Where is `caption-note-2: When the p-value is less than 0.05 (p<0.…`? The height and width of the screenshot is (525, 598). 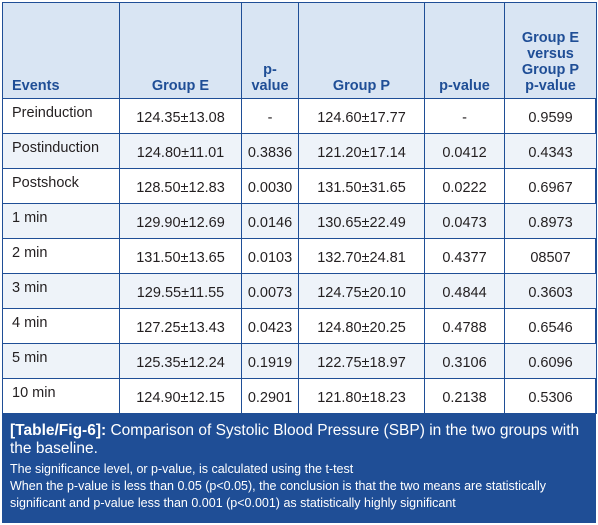
caption-note-2: When the p-value is less than 0.05 (p<0.… is located at coordinates (278, 494).